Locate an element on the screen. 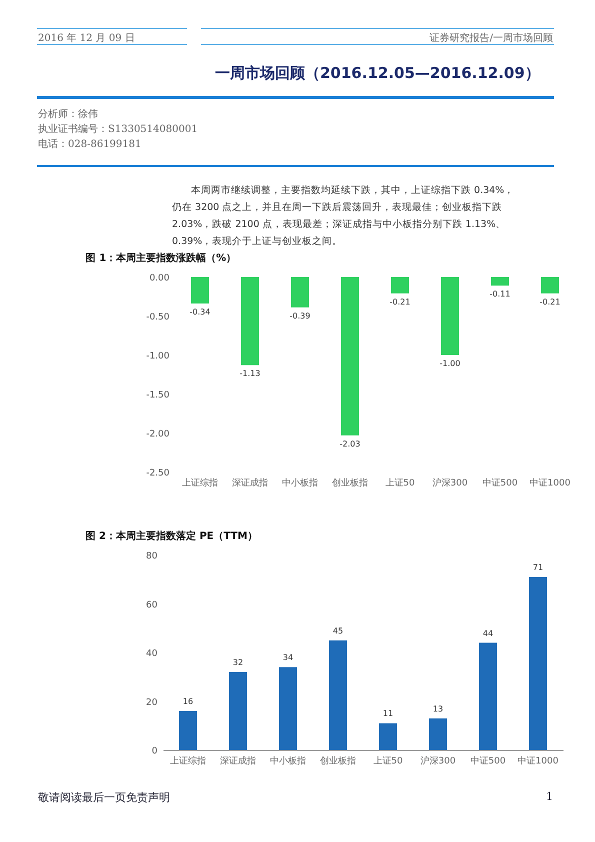 This screenshot has height=842, width=595. text: 1 is located at coordinates (549, 796).